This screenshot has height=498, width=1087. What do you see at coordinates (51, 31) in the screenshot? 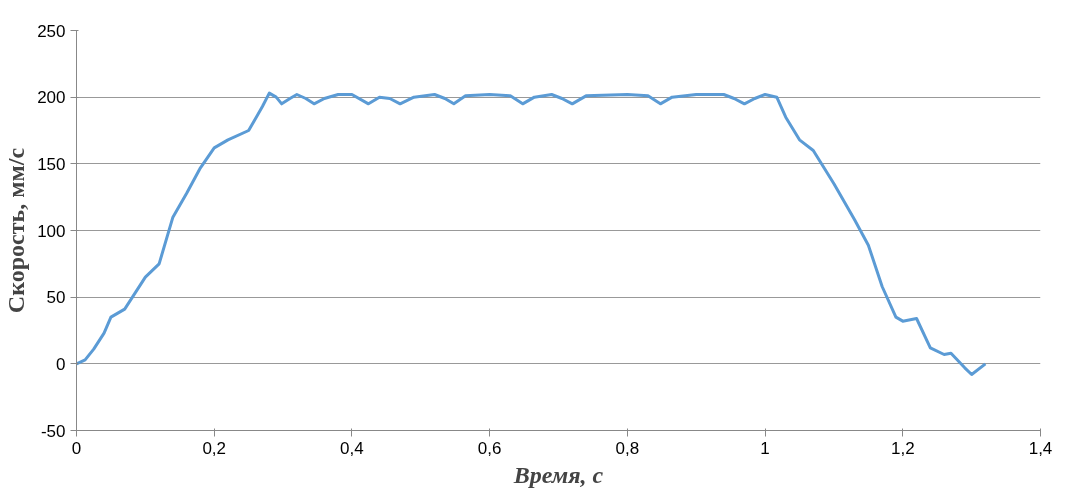
I see `y-tick-label: 250` at bounding box center [51, 31].